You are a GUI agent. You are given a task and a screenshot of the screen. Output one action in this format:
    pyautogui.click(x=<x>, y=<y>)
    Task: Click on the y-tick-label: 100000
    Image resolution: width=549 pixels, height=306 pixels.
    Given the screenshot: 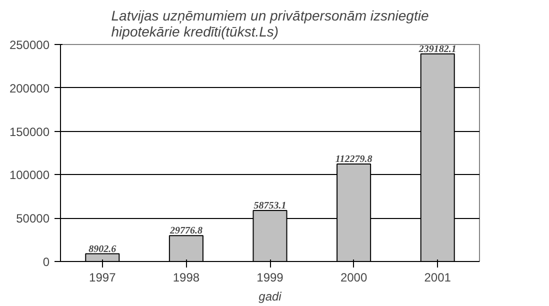 What is the action you would take?
    pyautogui.click(x=29, y=175)
    